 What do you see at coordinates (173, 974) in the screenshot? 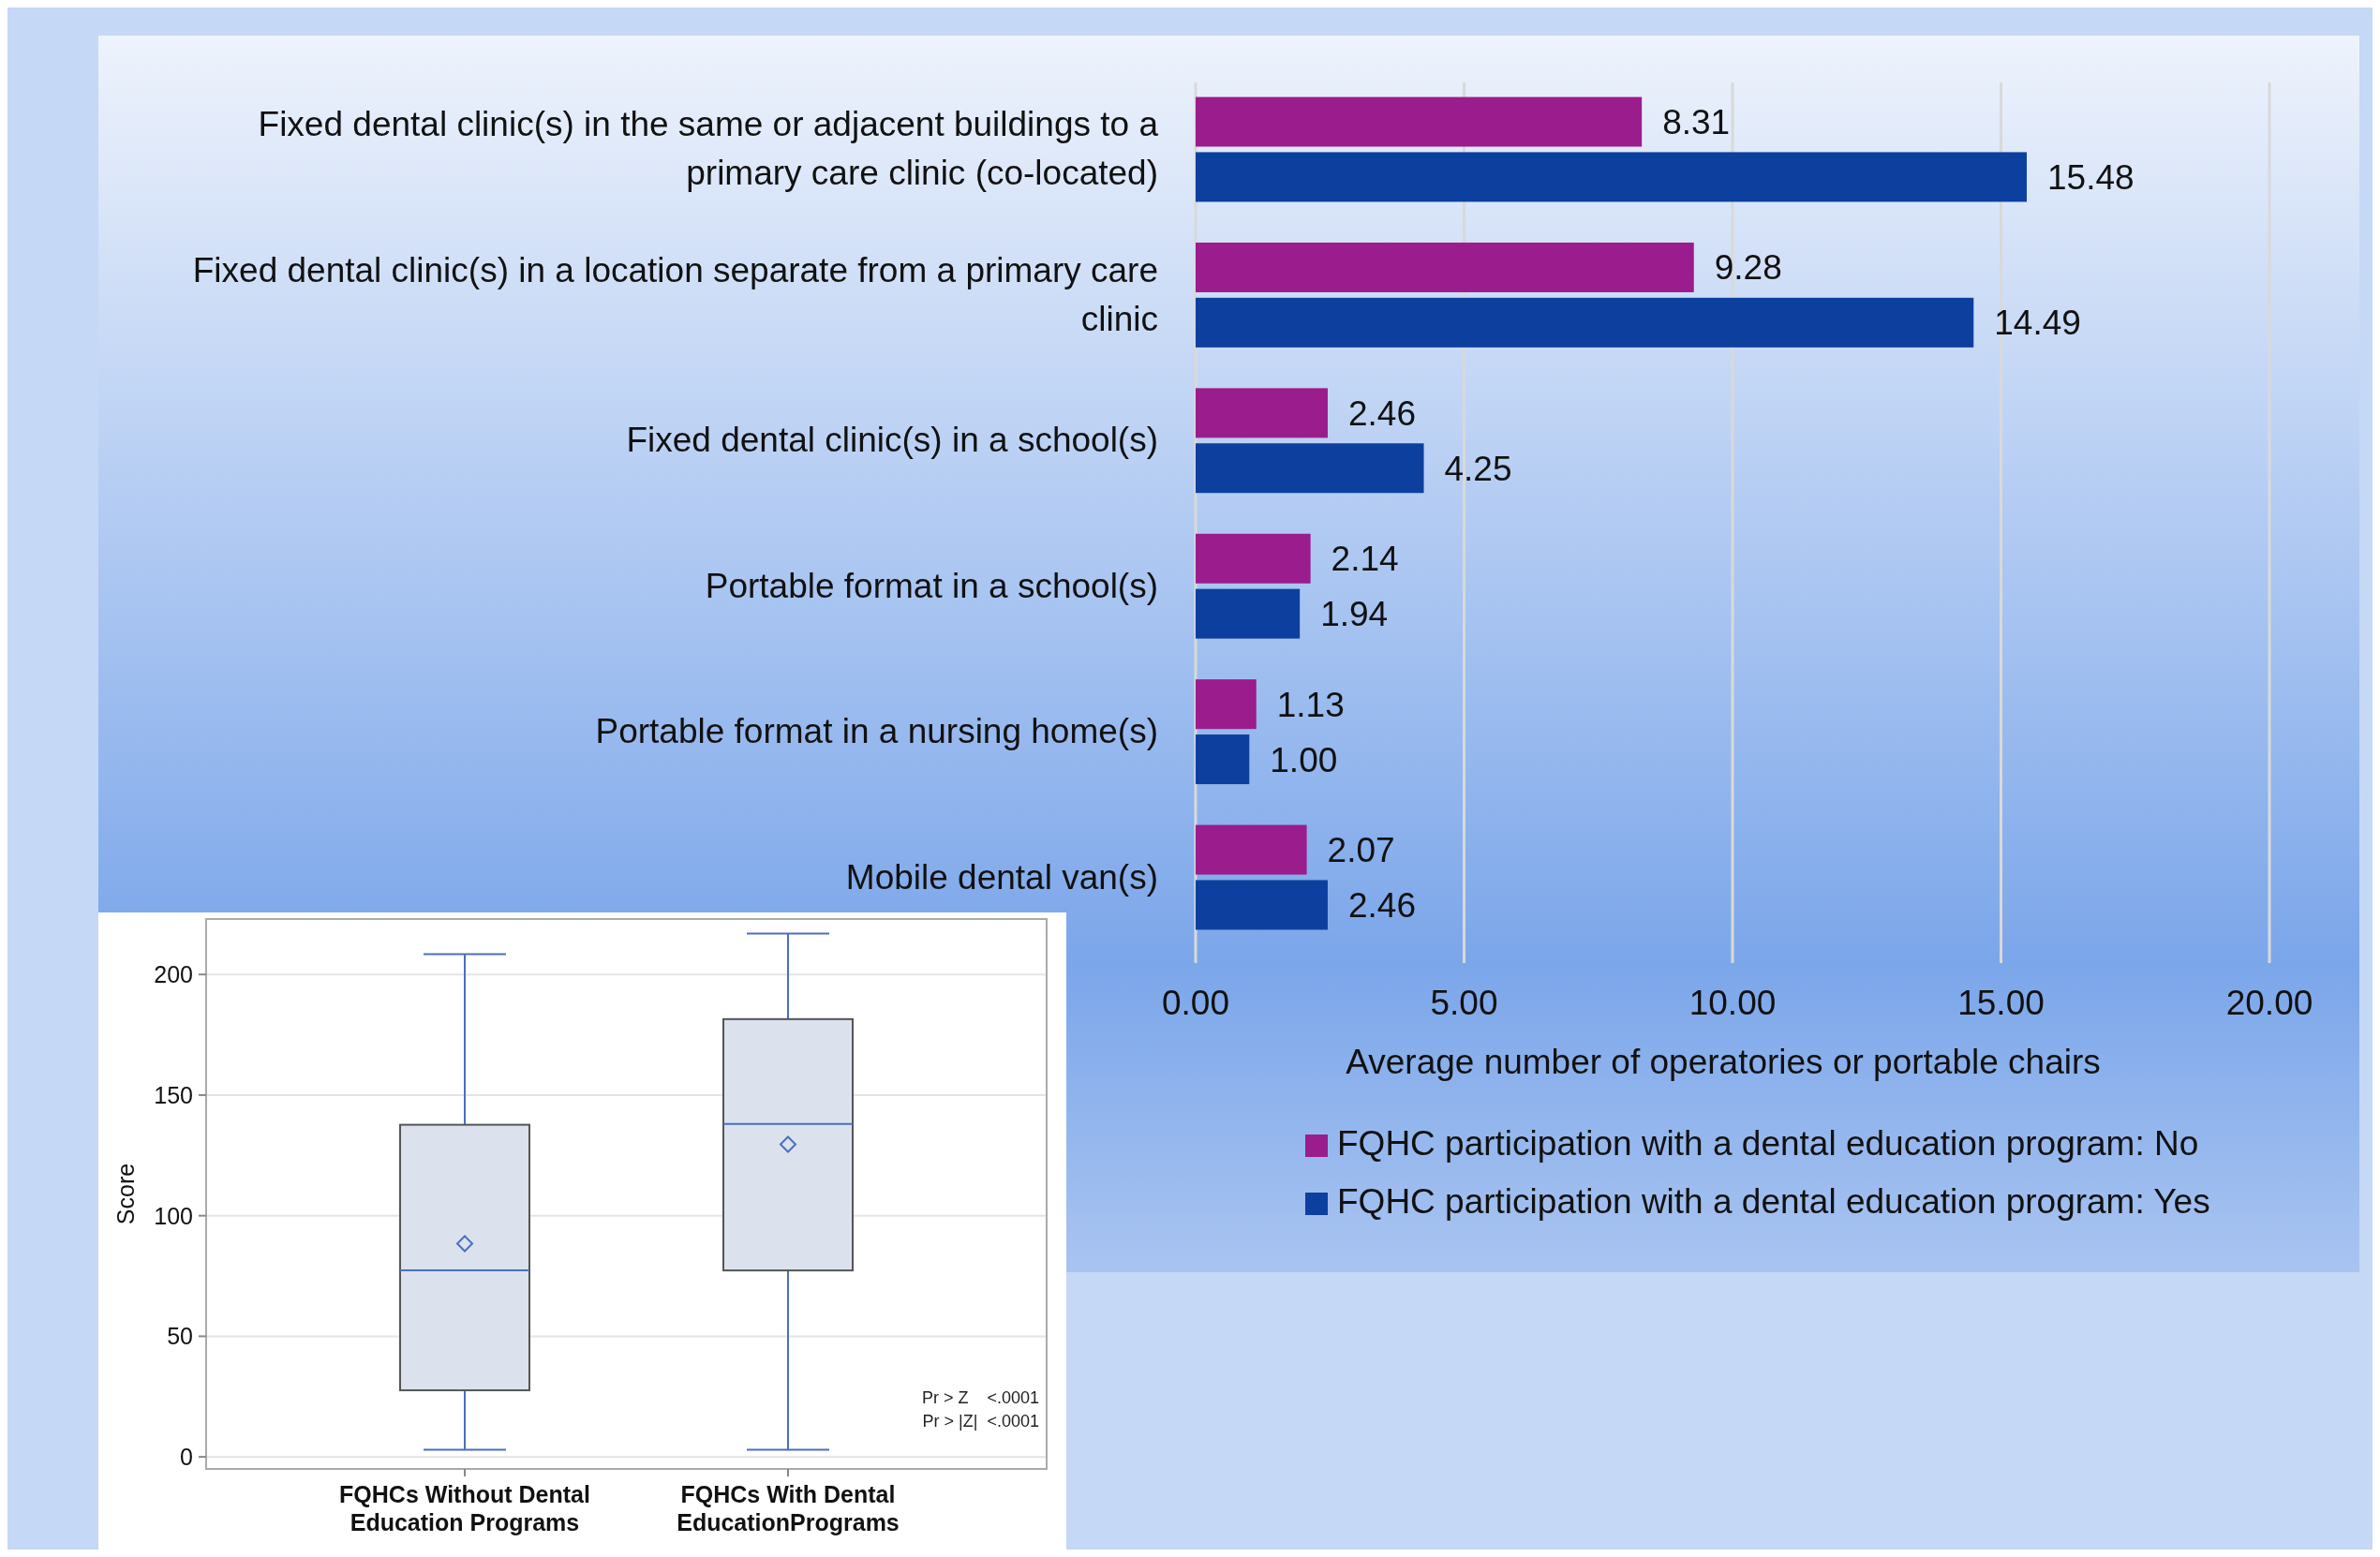
I see `y-tick-label: 200` at bounding box center [173, 974].